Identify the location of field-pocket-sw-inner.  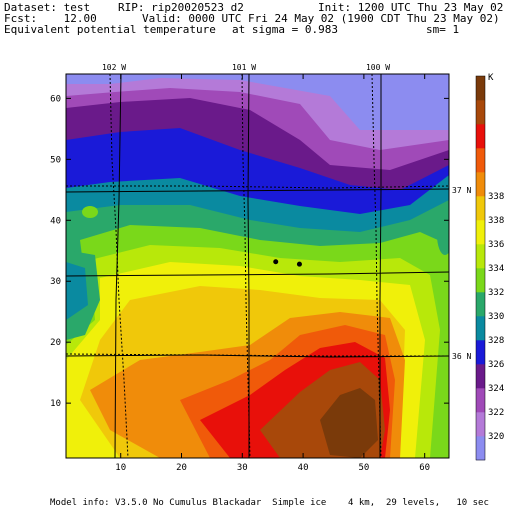
(77, 291).